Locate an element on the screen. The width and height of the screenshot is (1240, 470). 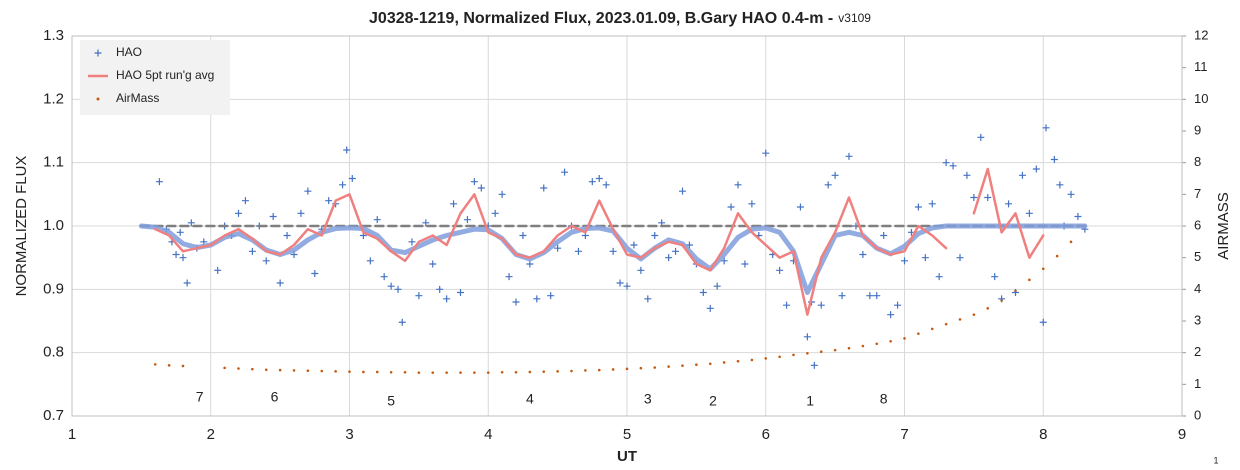
annotation: 5 is located at coordinates (391, 401).